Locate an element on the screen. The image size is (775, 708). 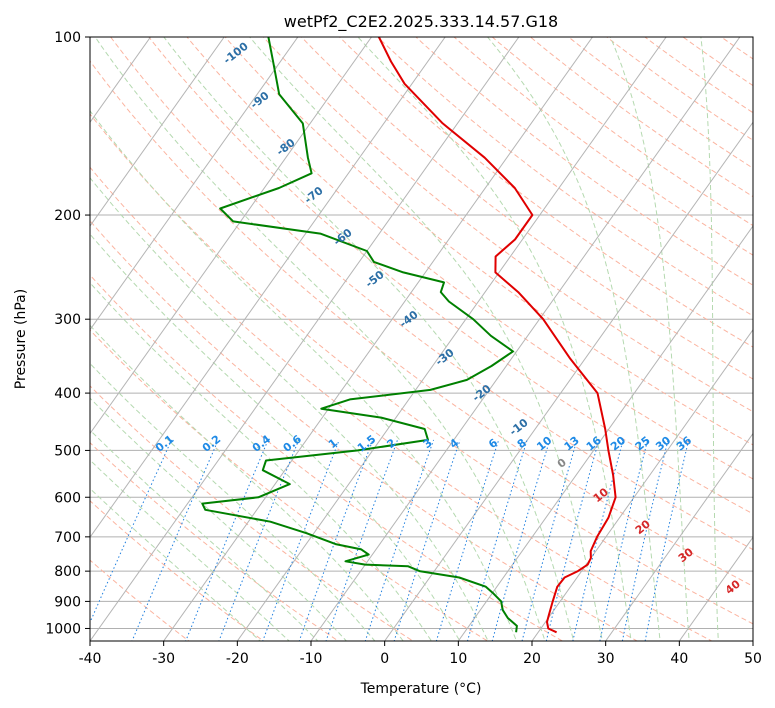
moist-adiabat-label: 10 is located at coordinates (601, 495).